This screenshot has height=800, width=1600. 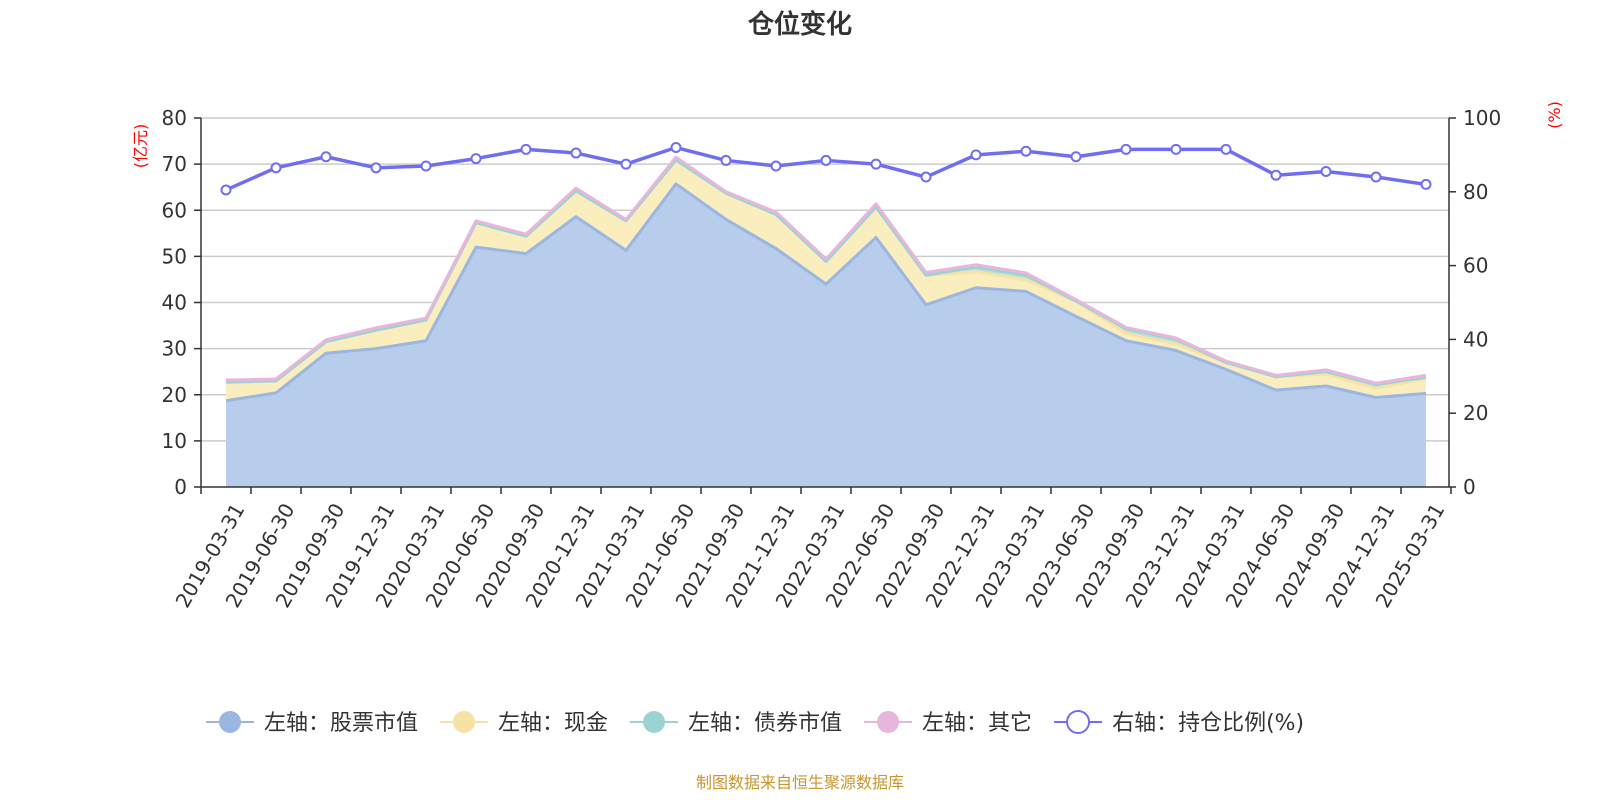 What do you see at coordinates (174, 303) in the screenshot?
I see `left-tick-label-4: 40` at bounding box center [174, 303].